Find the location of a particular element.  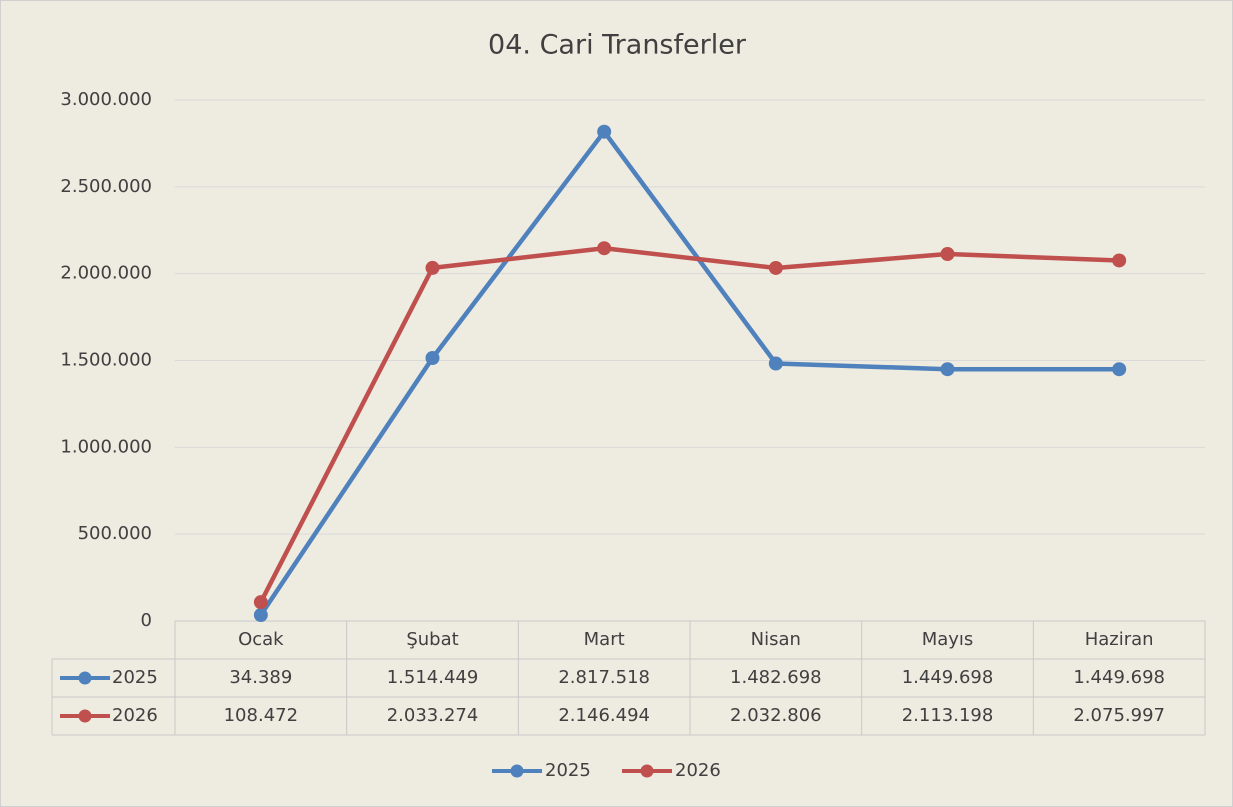

table-value: 1.482.698 is located at coordinates (776, 677).